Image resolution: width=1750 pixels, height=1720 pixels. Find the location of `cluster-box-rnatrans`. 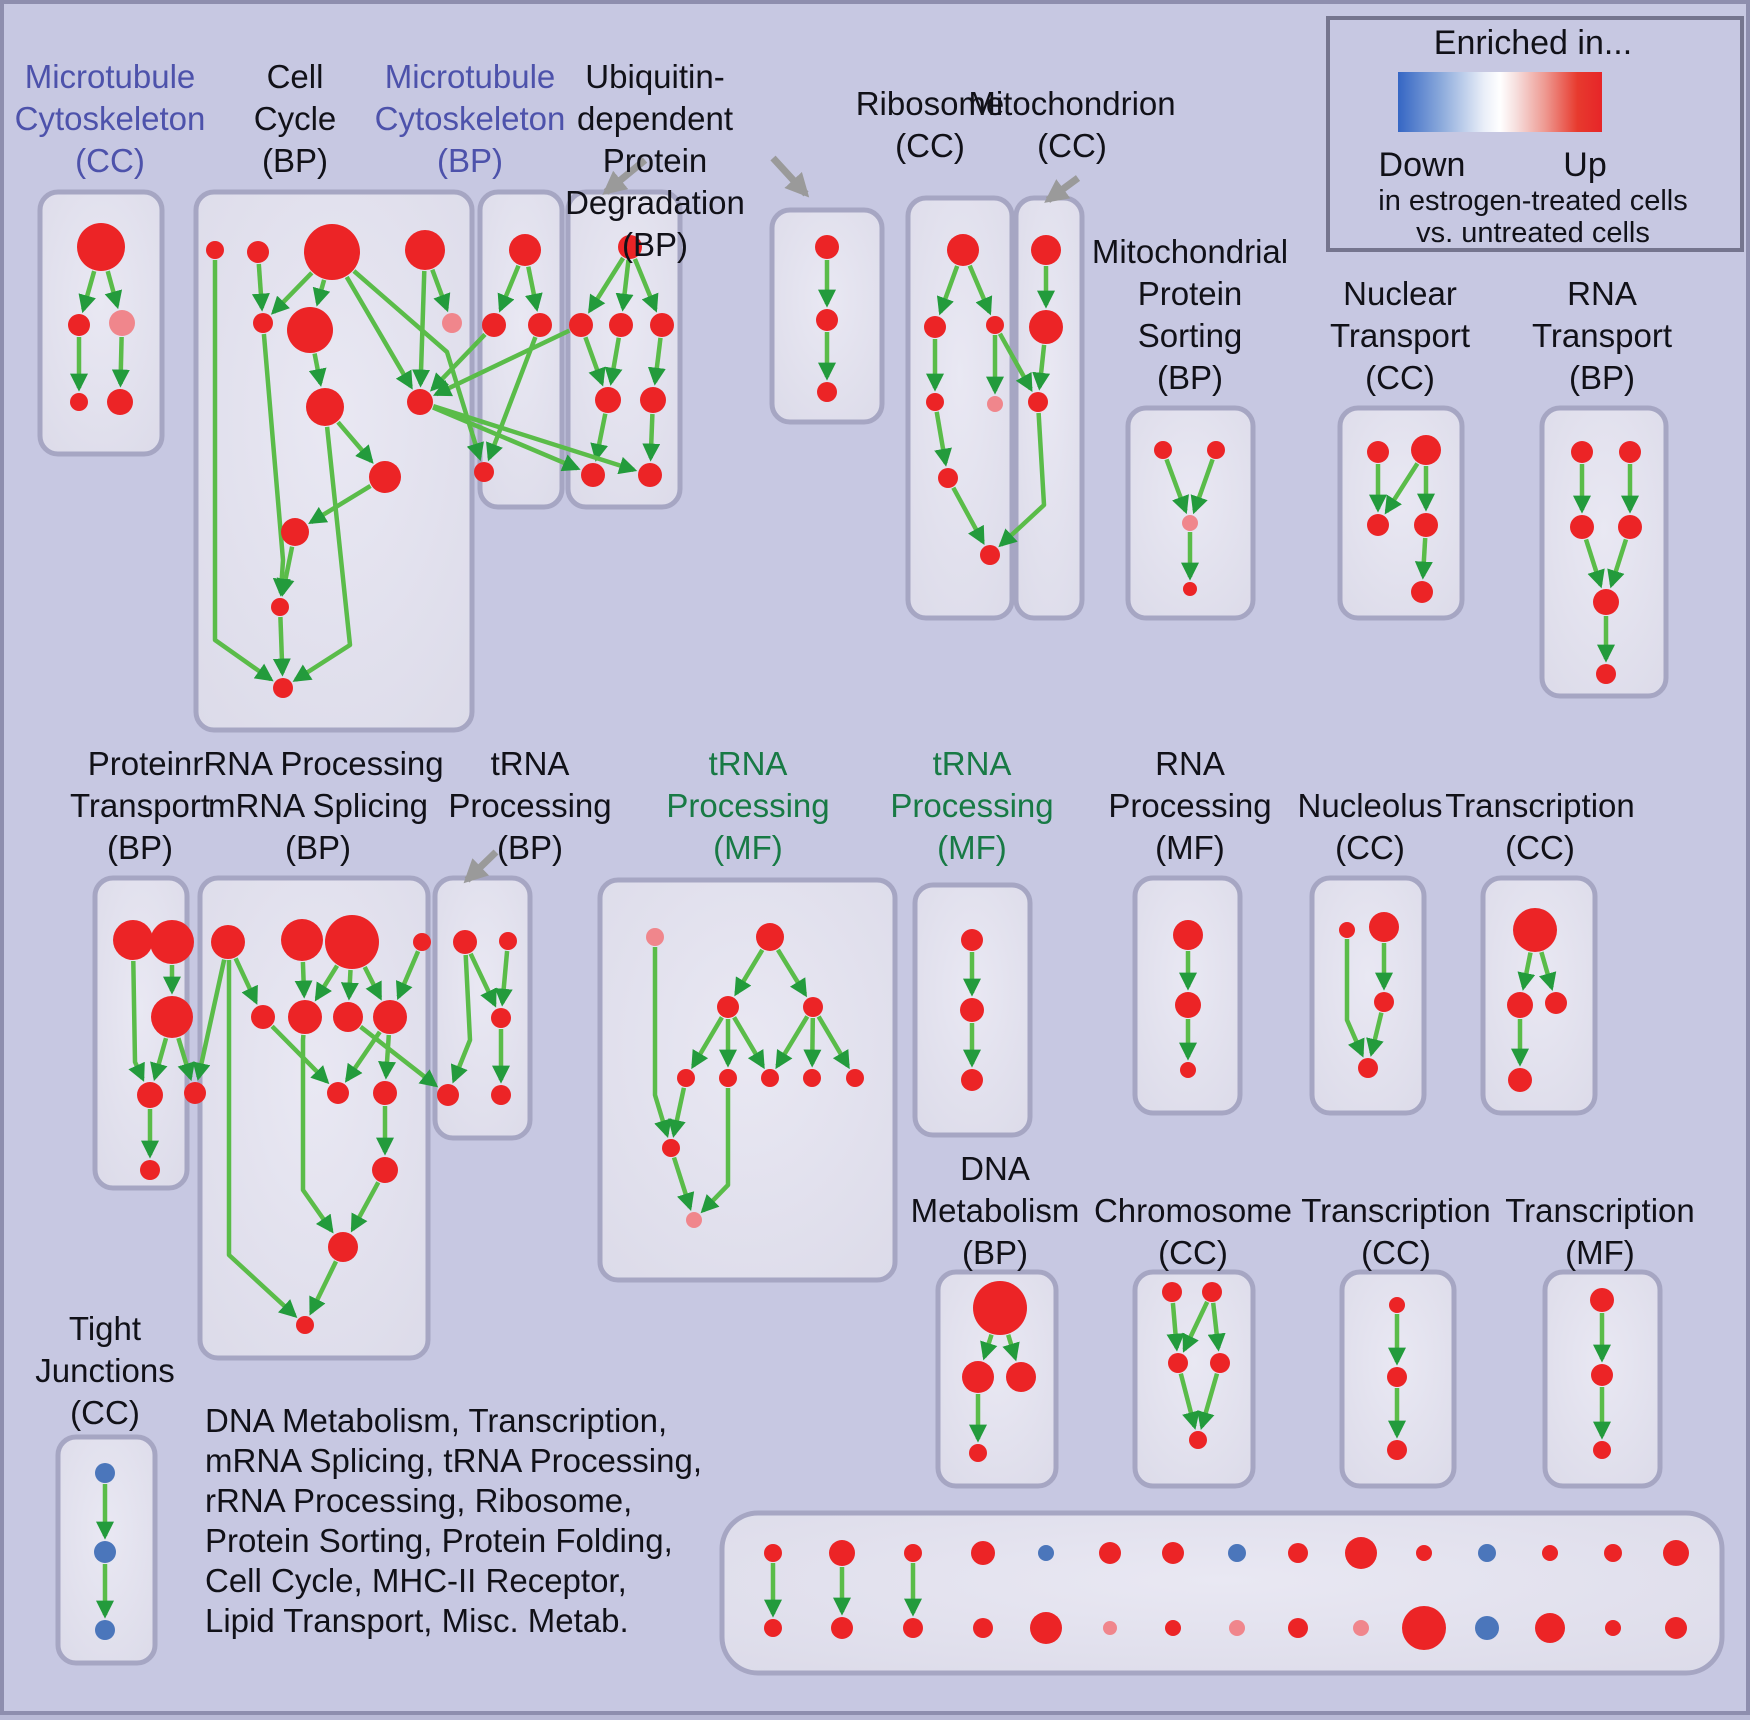

cluster-box-rnatrans is located at coordinates (1604, 552).